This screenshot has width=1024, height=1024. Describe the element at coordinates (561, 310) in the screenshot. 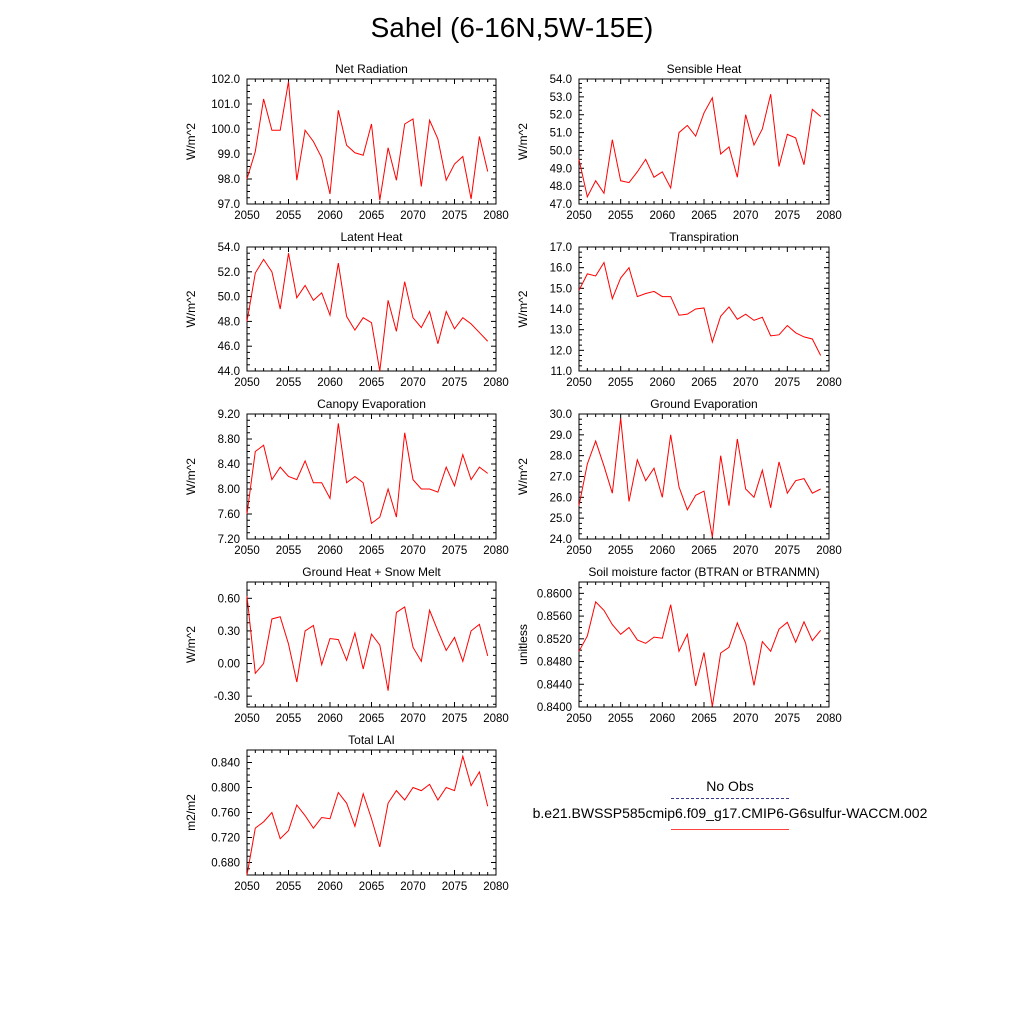

I see `y-tick-label: 14.0` at that location.